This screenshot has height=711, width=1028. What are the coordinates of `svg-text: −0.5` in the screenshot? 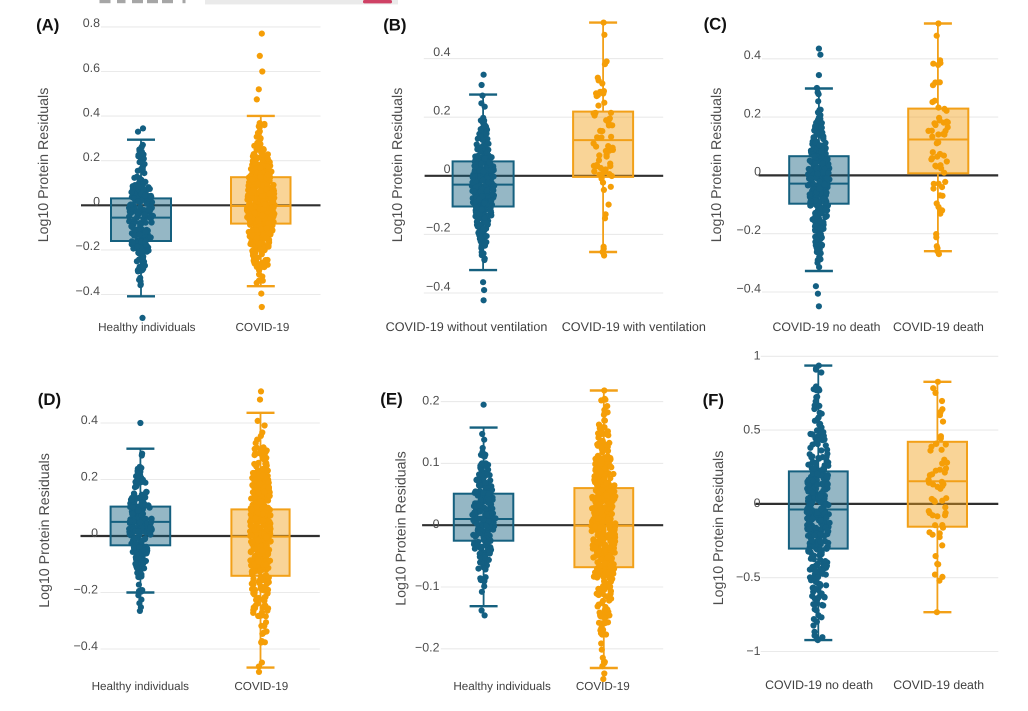 It's located at (748, 577).